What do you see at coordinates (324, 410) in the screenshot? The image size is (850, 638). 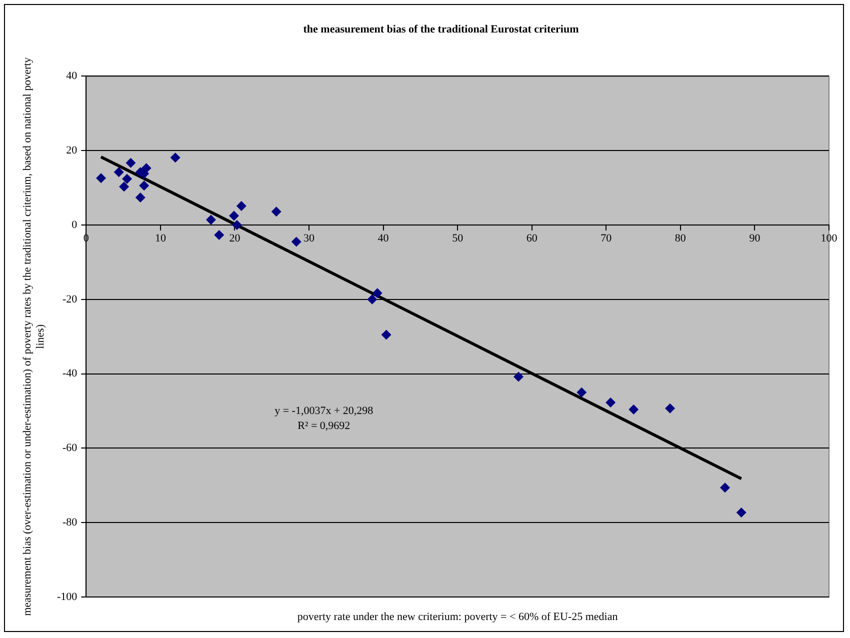 I see `annotation: y = -1,0037x + 20,298` at bounding box center [324, 410].